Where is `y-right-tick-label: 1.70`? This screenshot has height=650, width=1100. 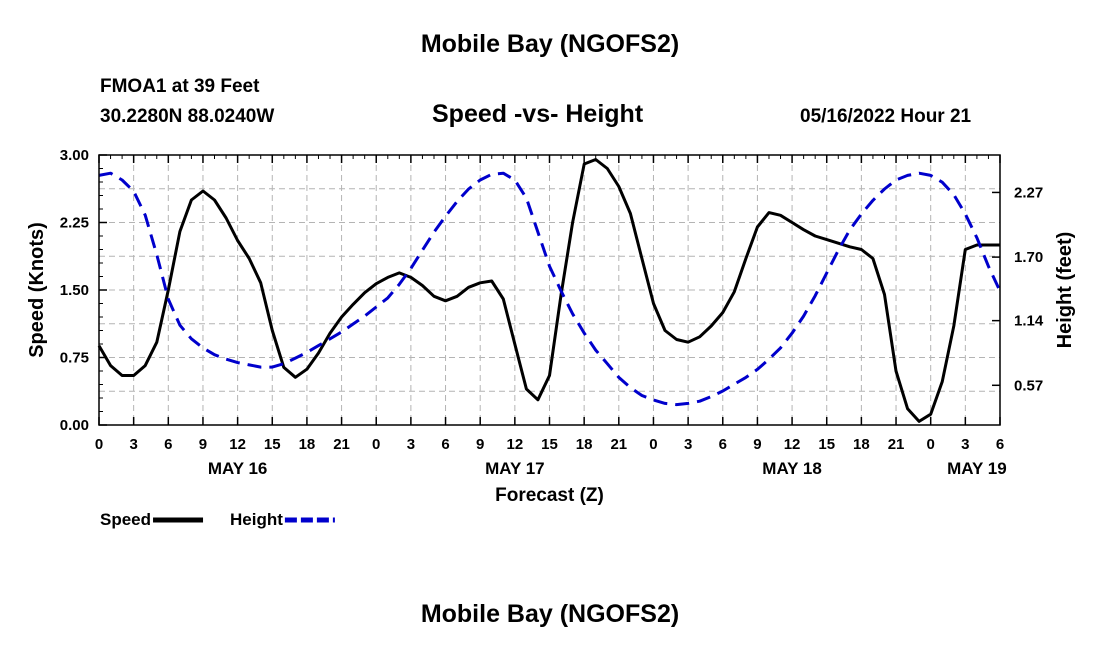
y-right-tick-label: 1.70 is located at coordinates (1028, 257).